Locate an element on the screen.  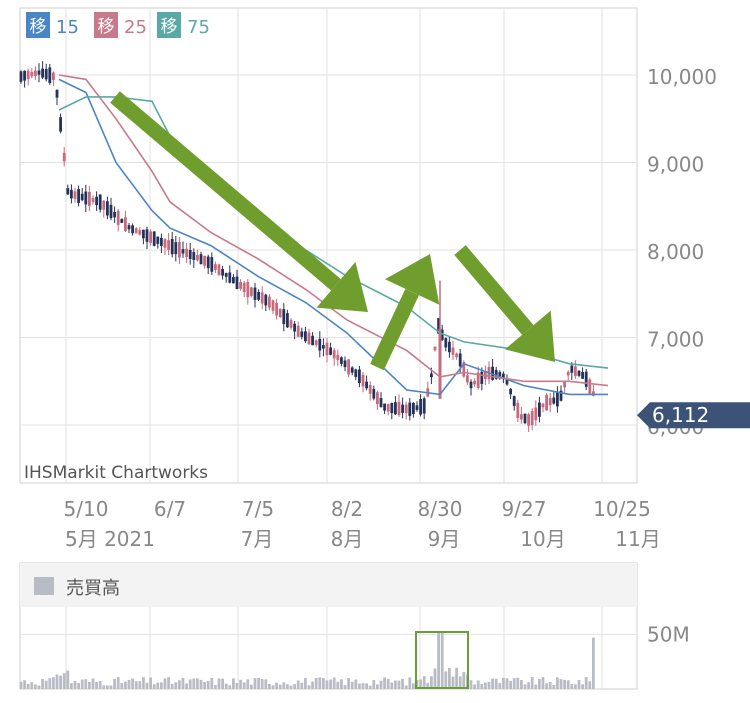
y-tick-label: 10,000 is located at coordinates (682, 77).